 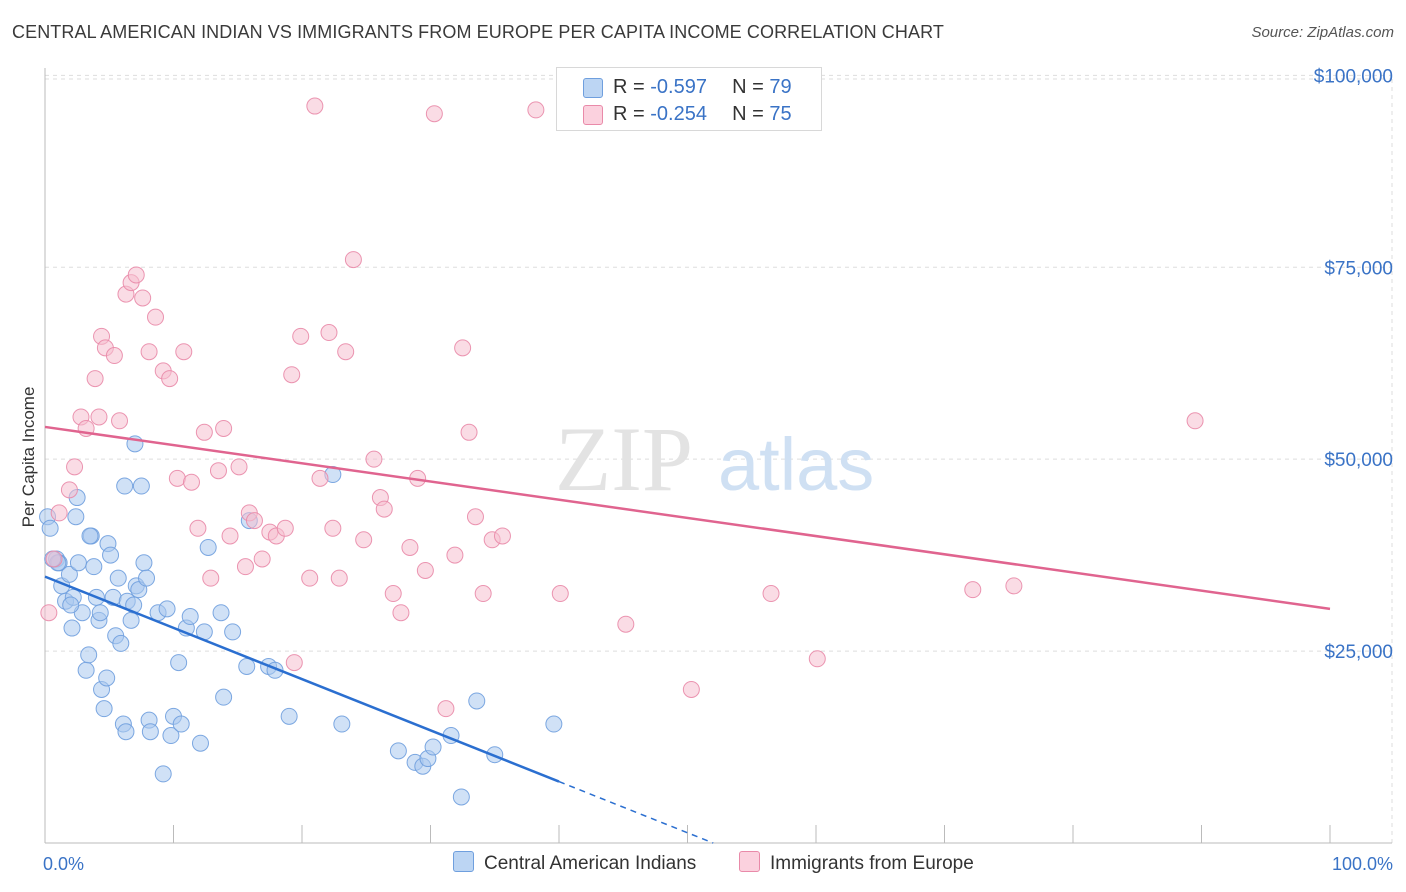 What do you see at coordinates (1322, 32) in the screenshot?
I see `source-label: Source: ZipAtlas.com` at bounding box center [1322, 32].